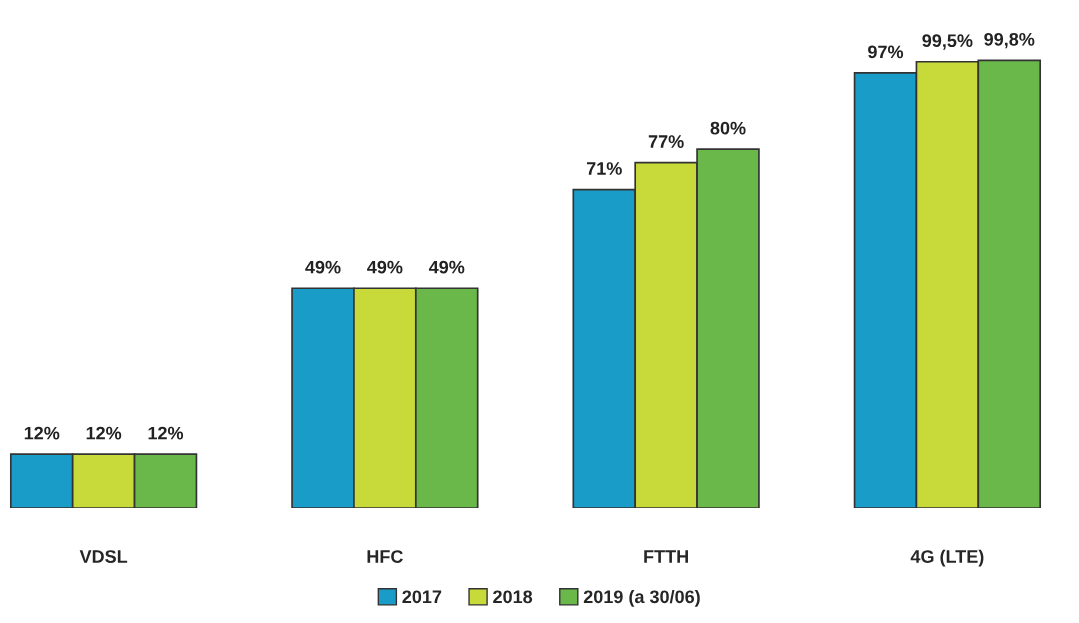  I want to click on legend-label: 2018, so click(513, 597).